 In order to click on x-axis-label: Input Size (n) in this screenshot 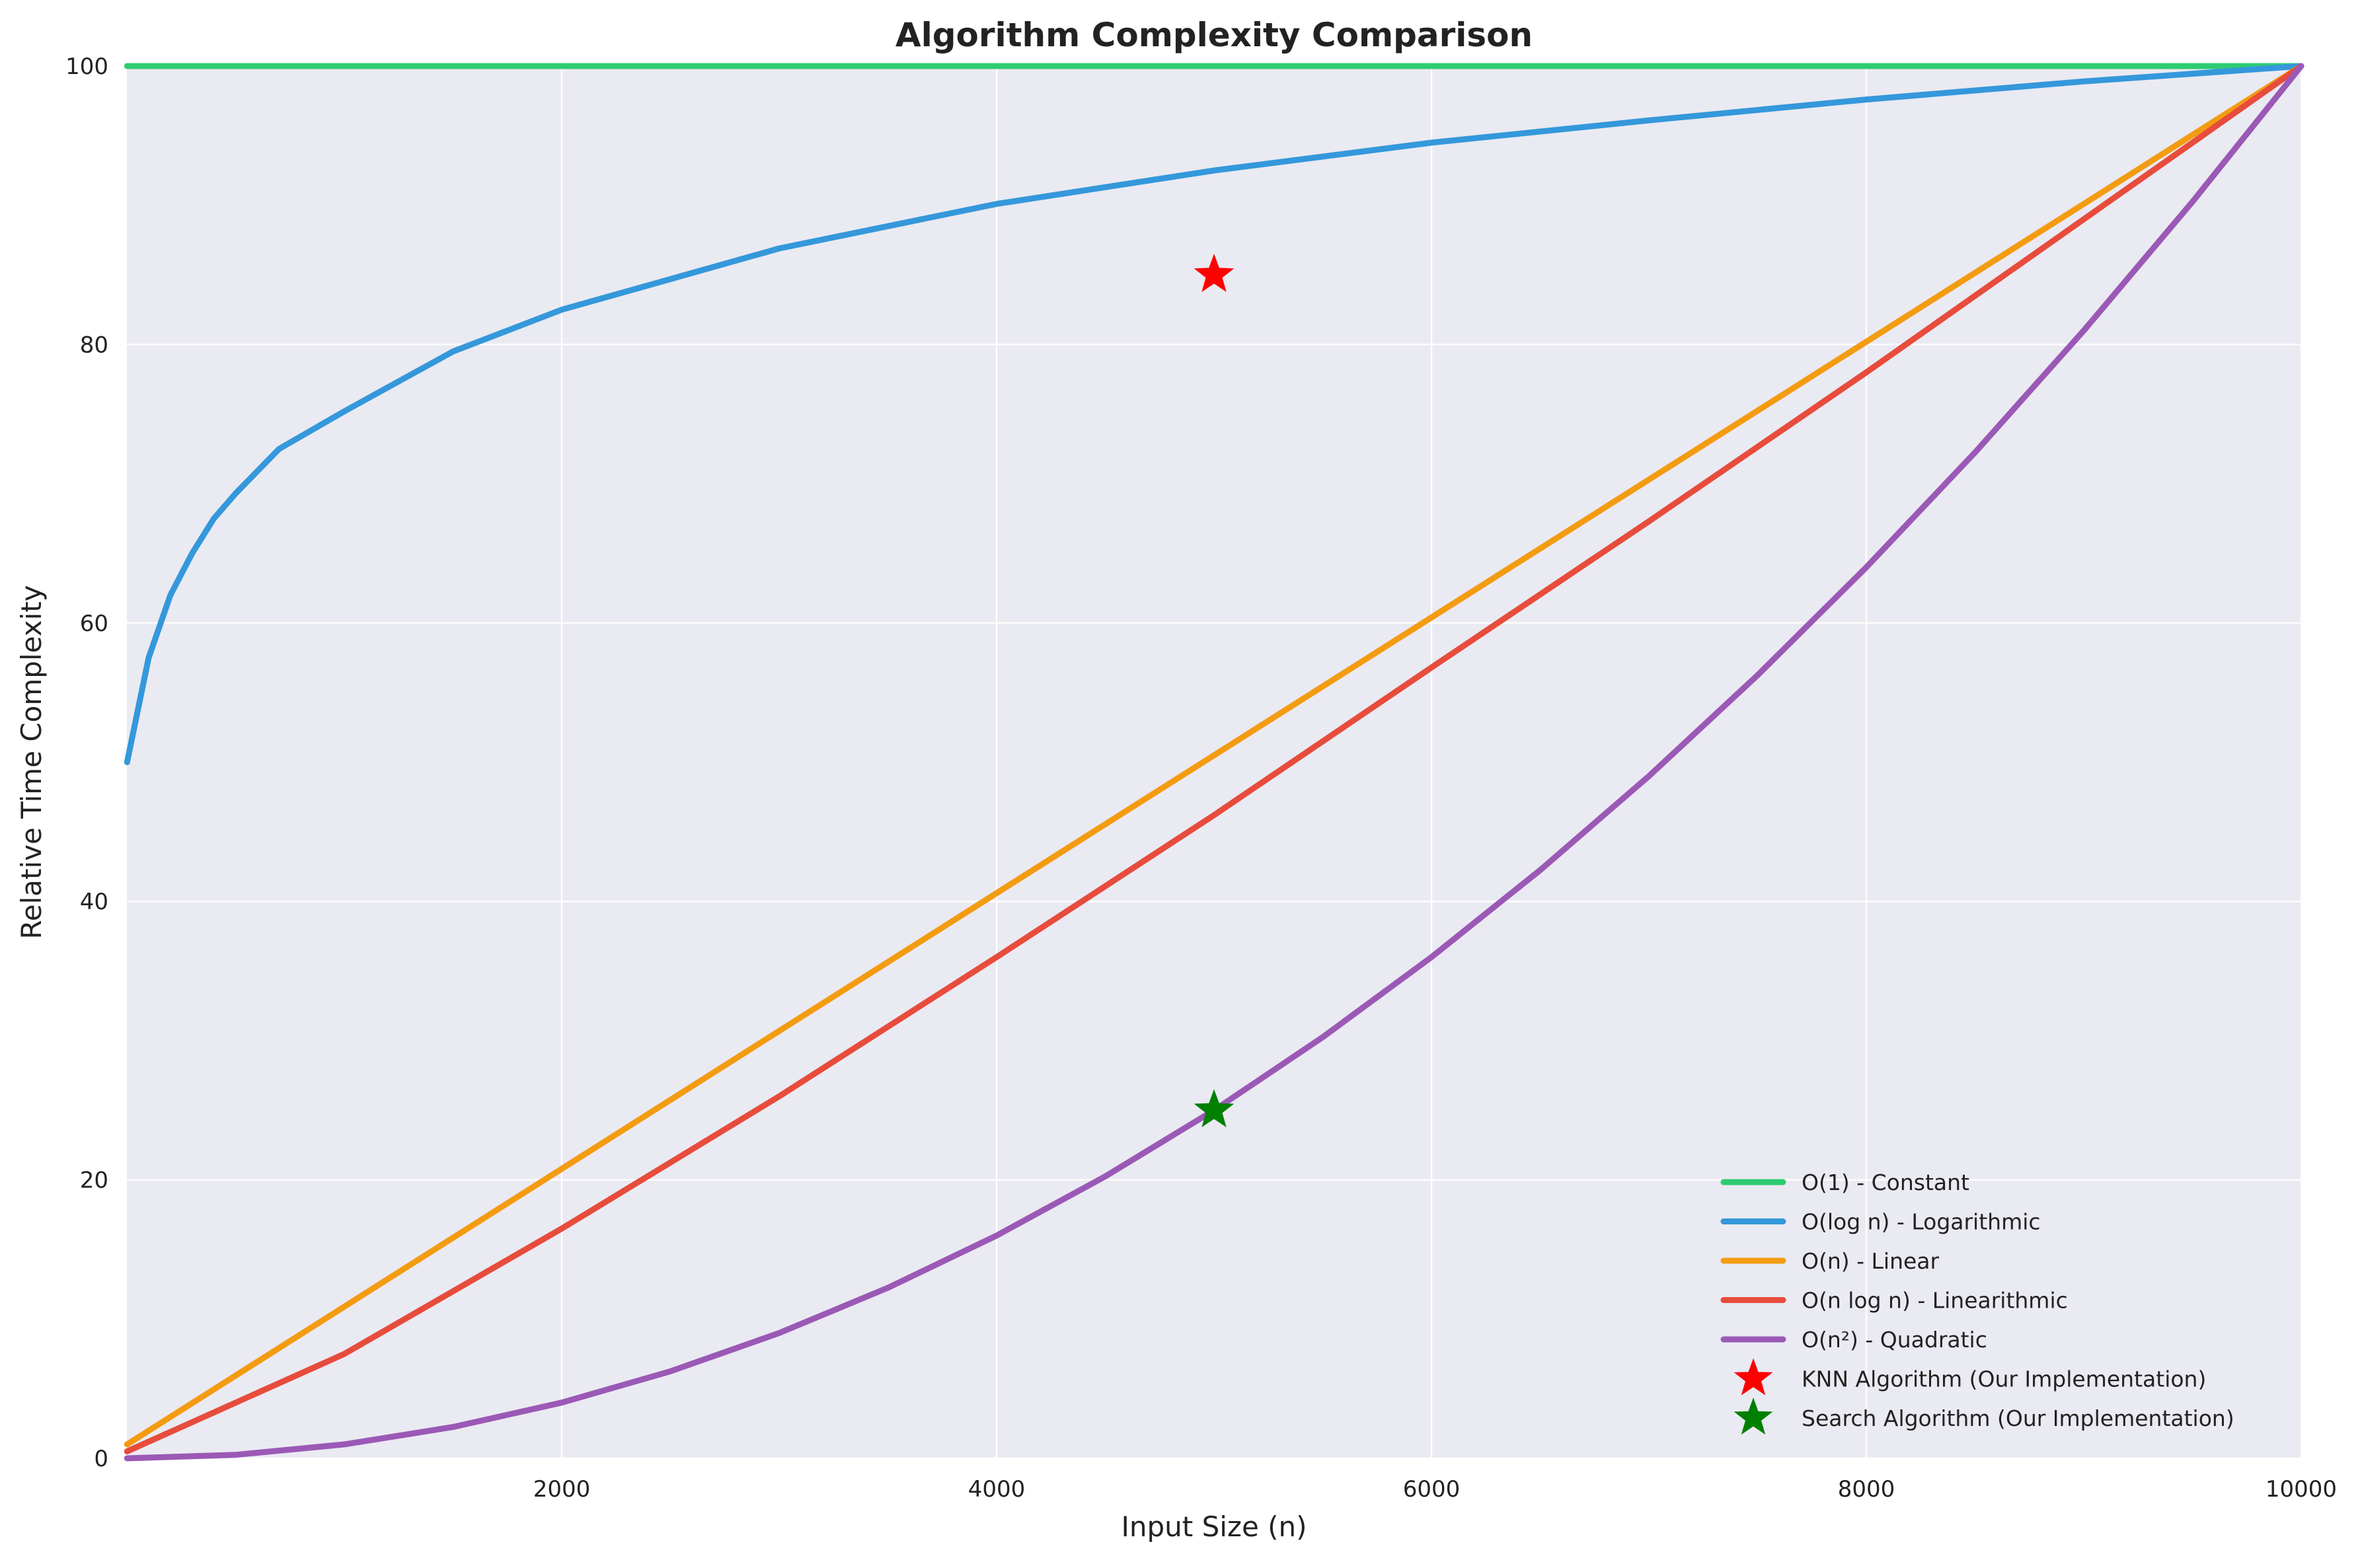, I will do `click(1214, 1527)`.